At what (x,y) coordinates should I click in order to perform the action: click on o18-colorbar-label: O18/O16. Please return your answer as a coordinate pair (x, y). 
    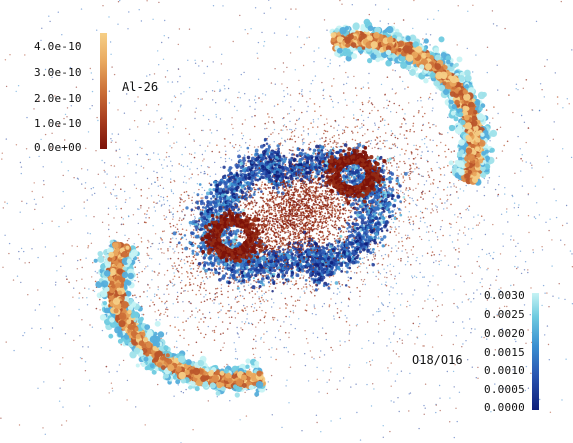
    Looking at the image, I should click on (437, 360).